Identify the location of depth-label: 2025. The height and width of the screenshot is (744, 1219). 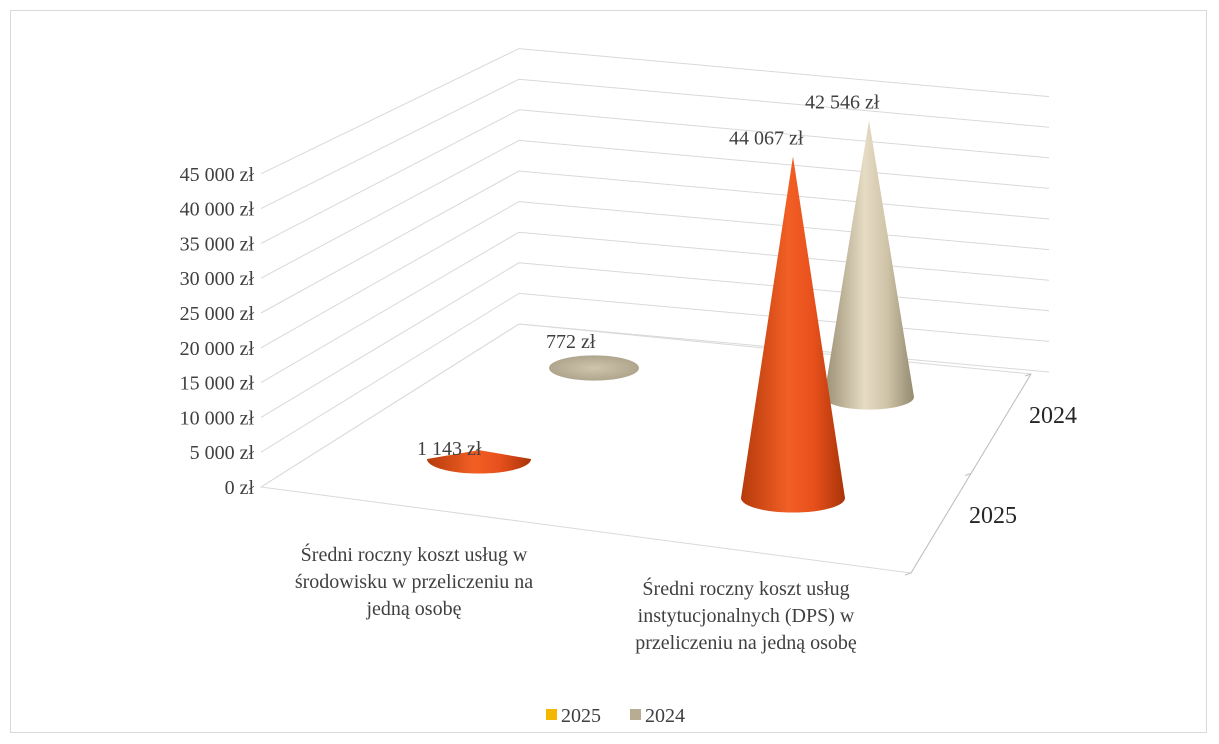
(993, 516).